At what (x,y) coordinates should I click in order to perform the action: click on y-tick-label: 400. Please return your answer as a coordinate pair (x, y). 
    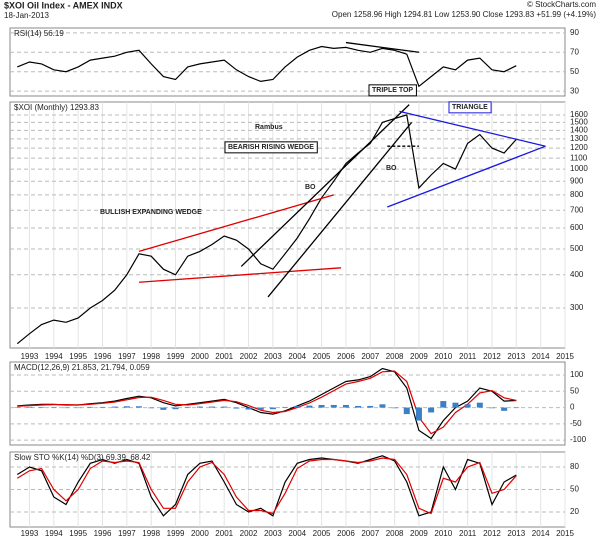
    Looking at the image, I should click on (577, 274).